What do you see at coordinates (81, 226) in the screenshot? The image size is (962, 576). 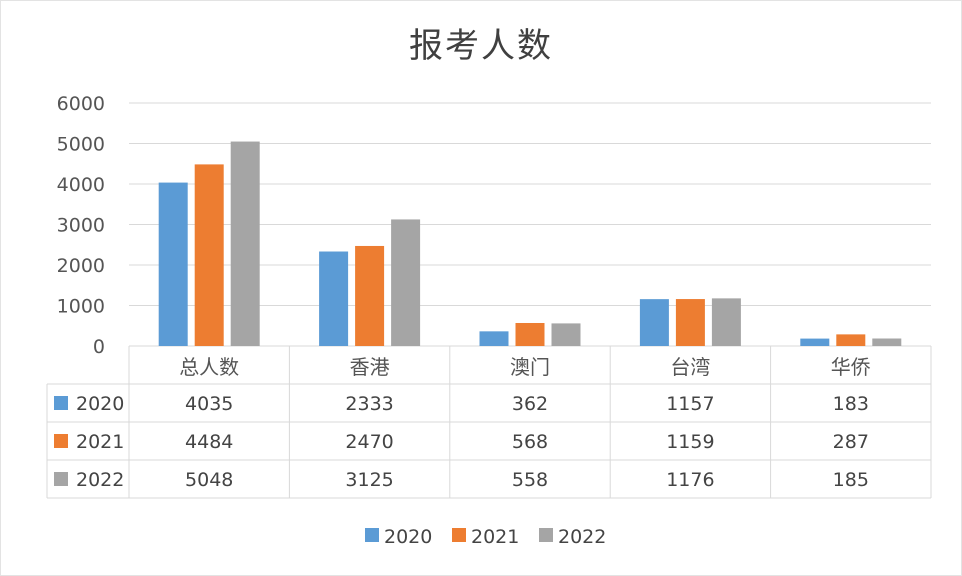 I see `y-tick-label: 3000` at bounding box center [81, 226].